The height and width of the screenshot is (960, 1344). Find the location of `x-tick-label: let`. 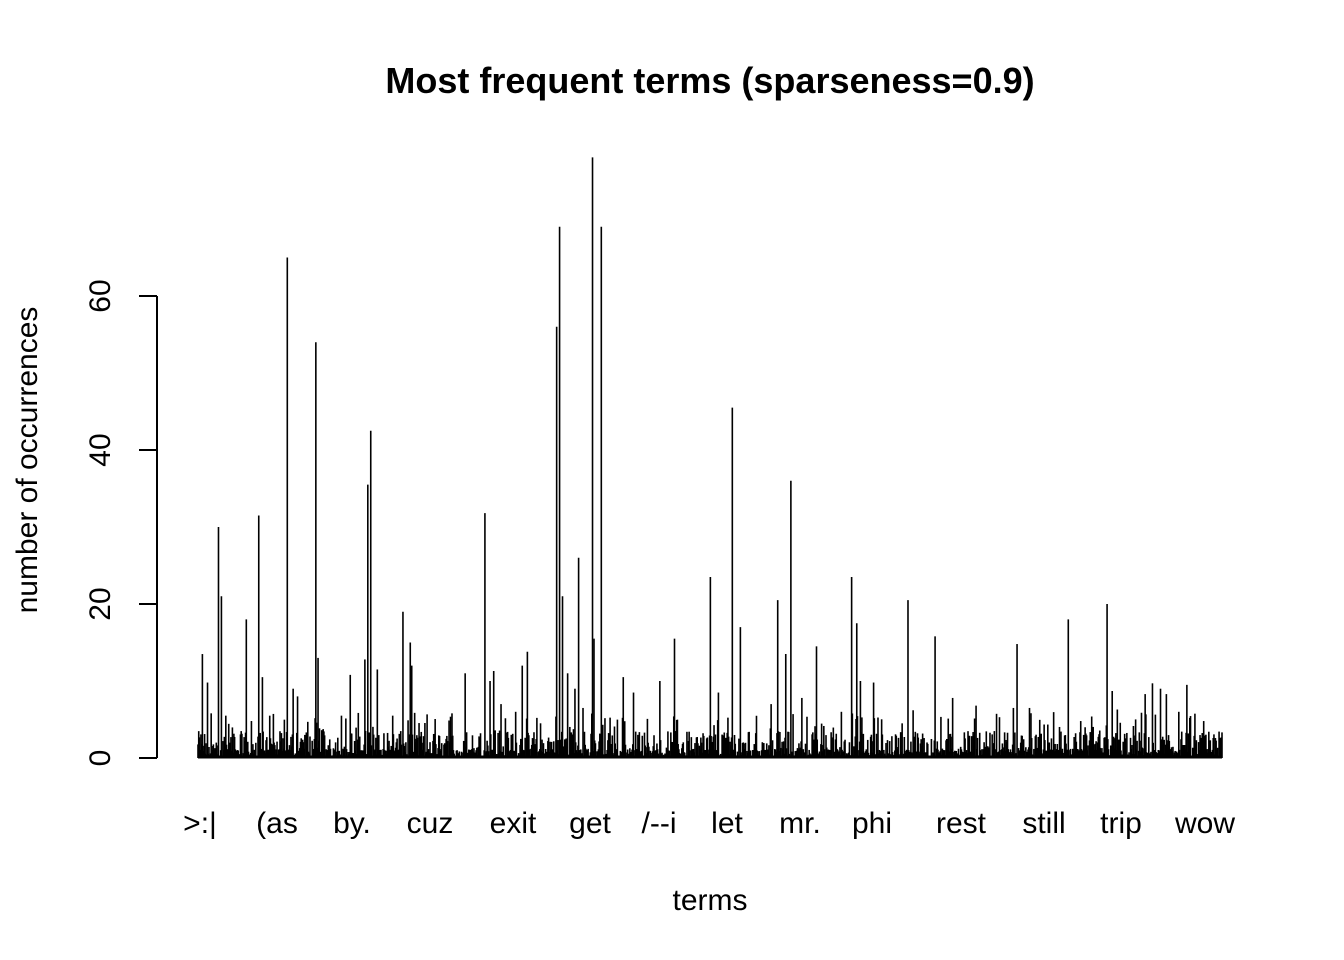

x-tick-label: let is located at coordinates (727, 823).